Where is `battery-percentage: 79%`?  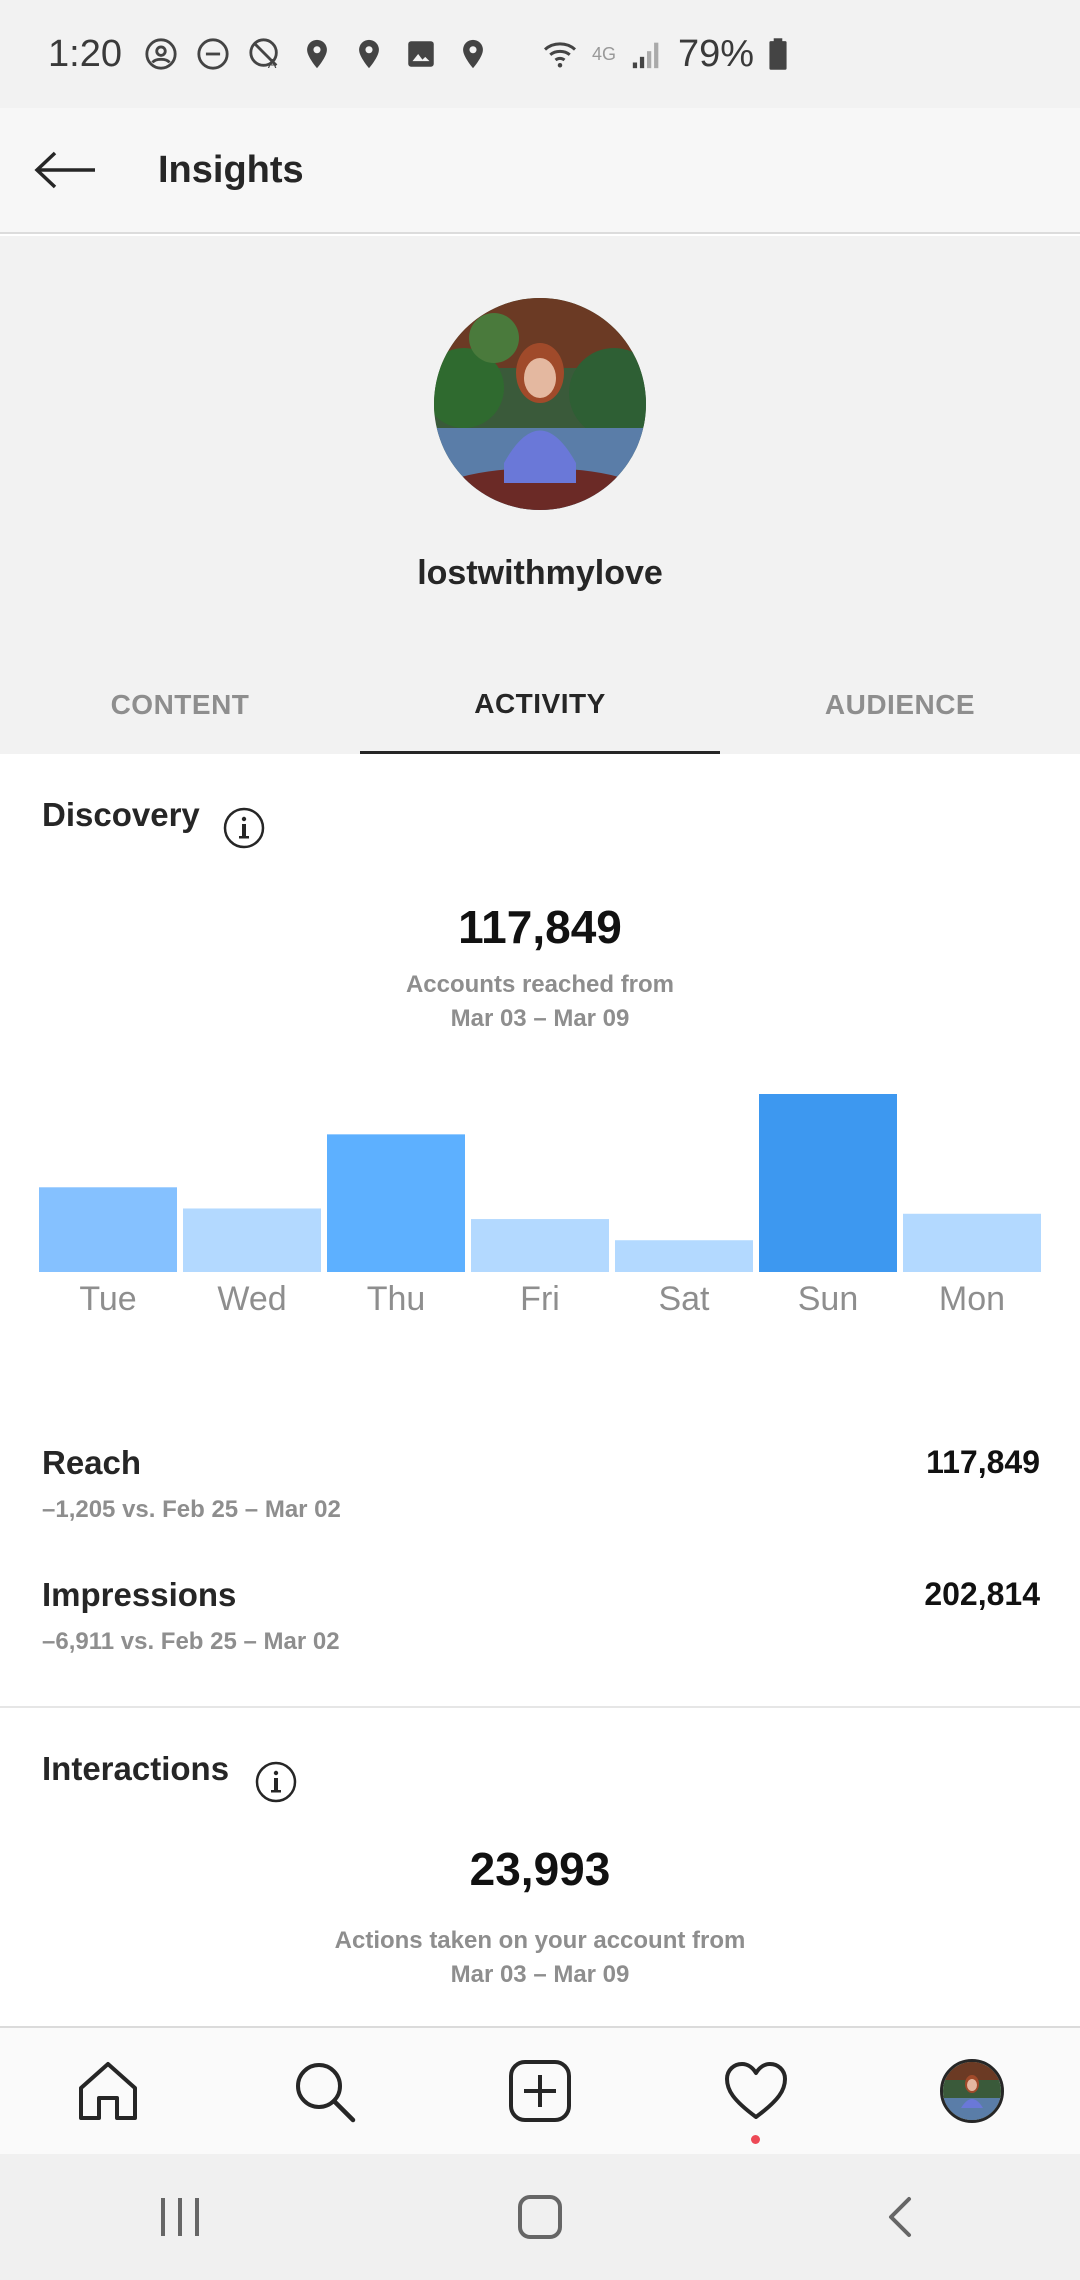 battery-percentage: 79% is located at coordinates (716, 53).